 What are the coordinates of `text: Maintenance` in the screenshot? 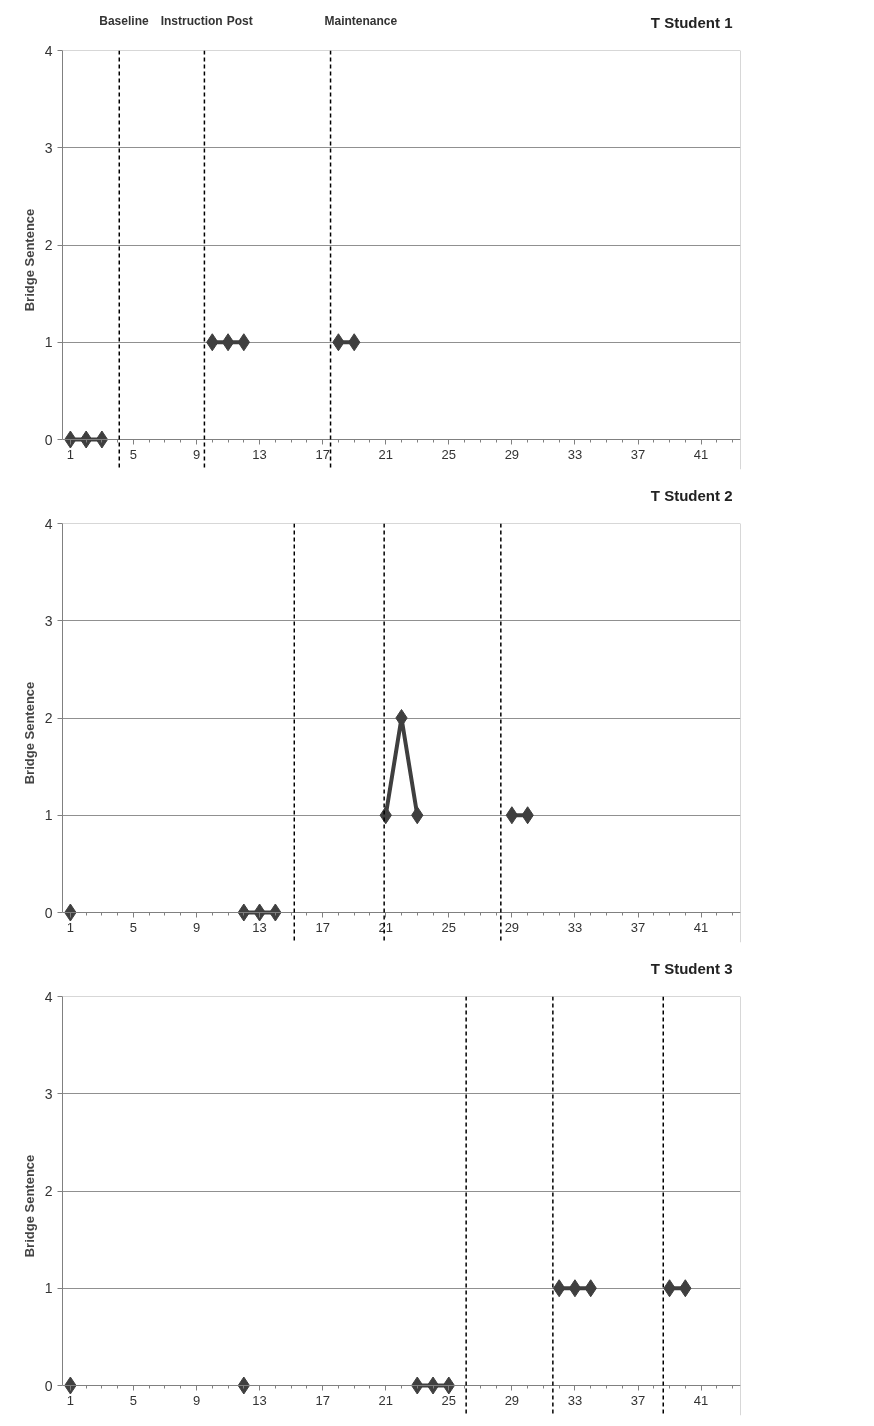 It's located at (361, 20).